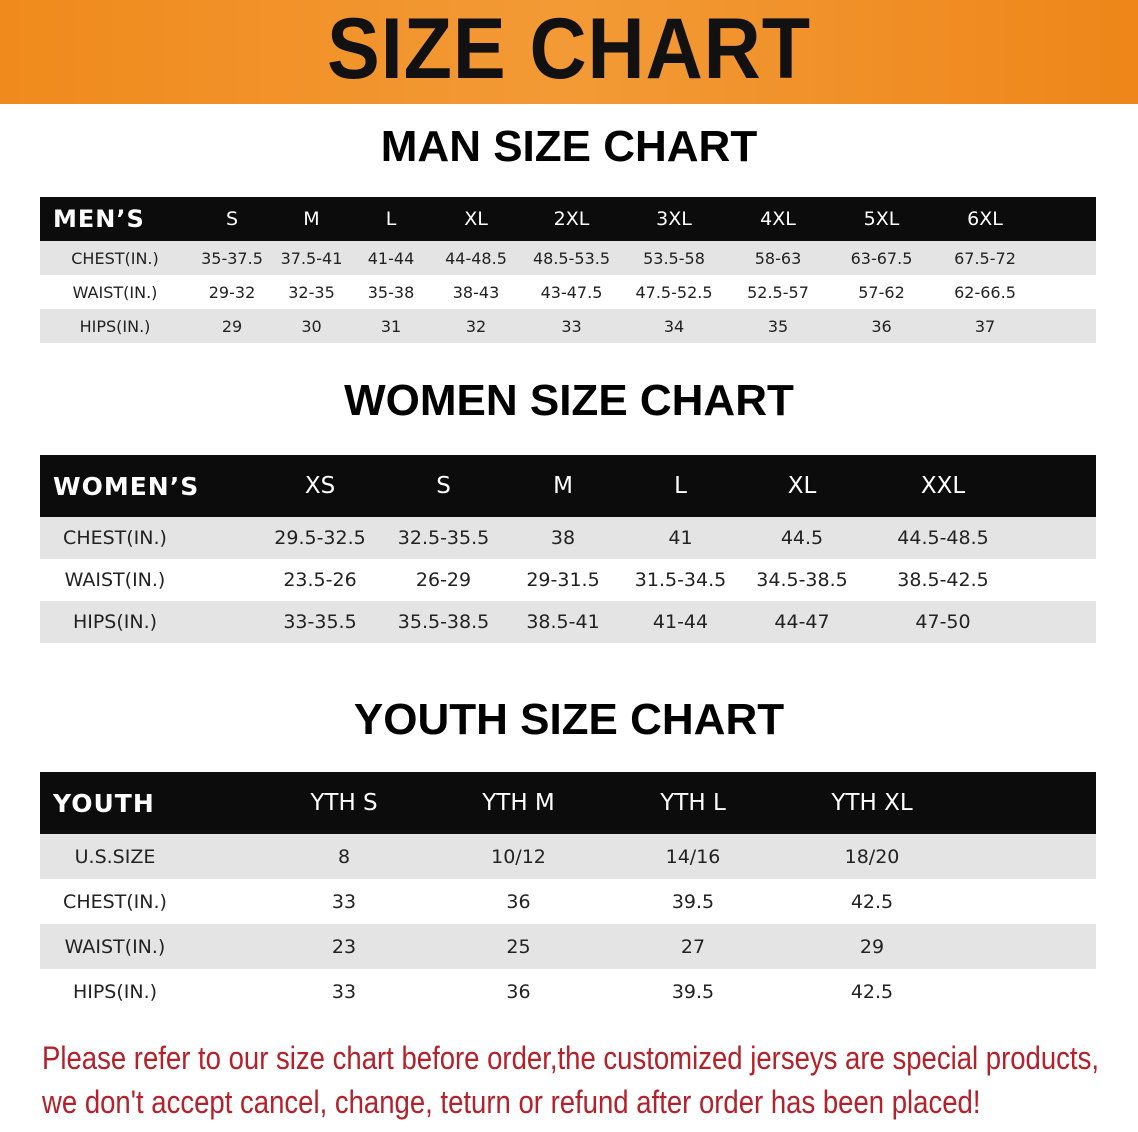 The height and width of the screenshot is (1132, 1138). Describe the element at coordinates (943, 486) in the screenshot. I see `size-header: XXL` at that location.